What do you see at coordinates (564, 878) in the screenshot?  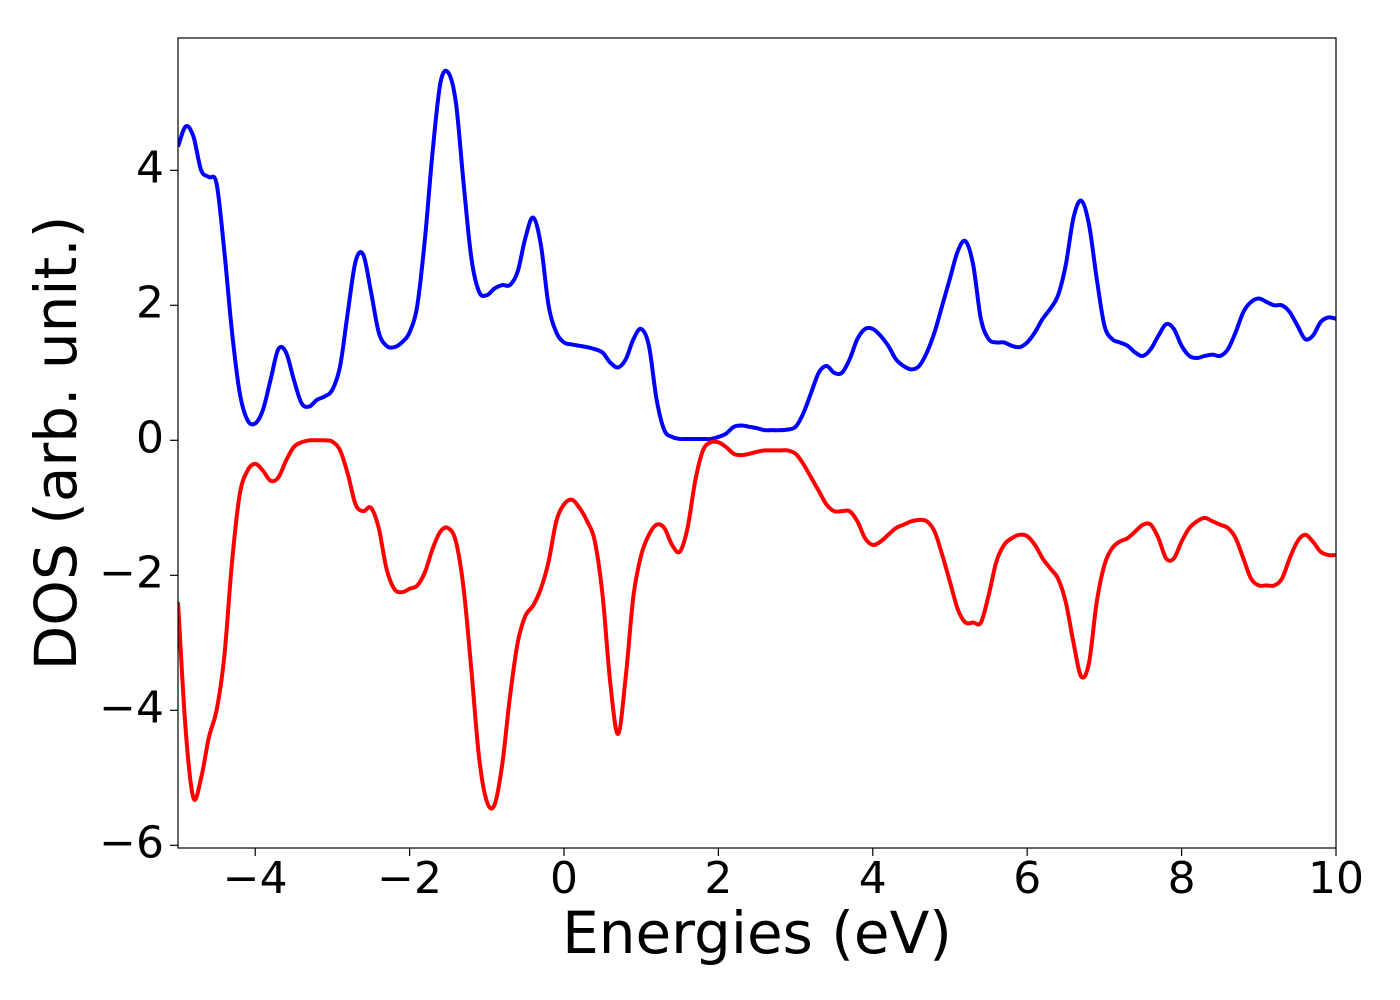 I see `x-tick-label: 0` at bounding box center [564, 878].